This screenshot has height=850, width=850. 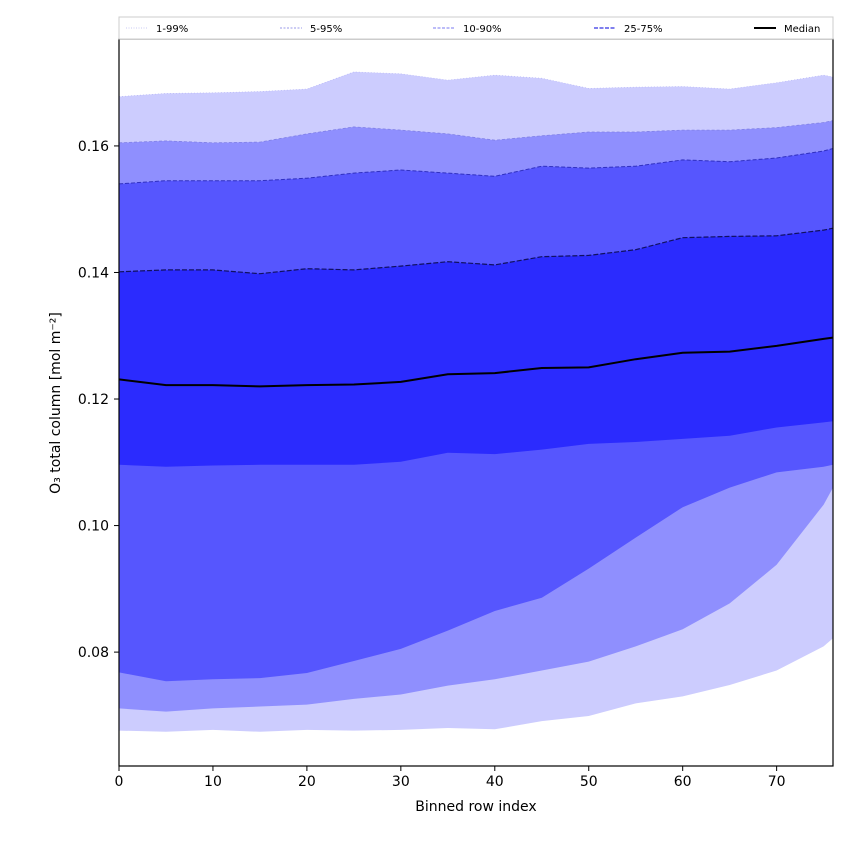 I want to click on band-upper-line-5-95pct, so click(x=476, y=132).